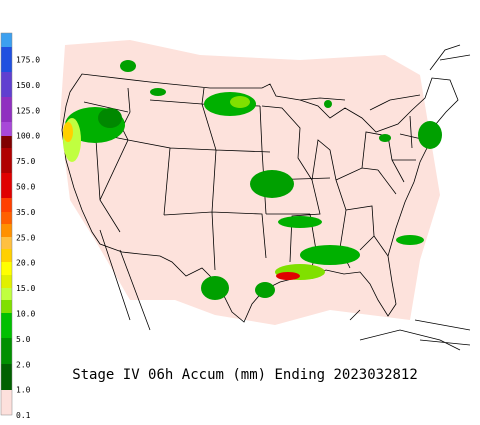 The width and height of the screenshot is (480, 425). What do you see at coordinates (6, 224) in the screenshot?
I see `color-bar` at bounding box center [6, 224].